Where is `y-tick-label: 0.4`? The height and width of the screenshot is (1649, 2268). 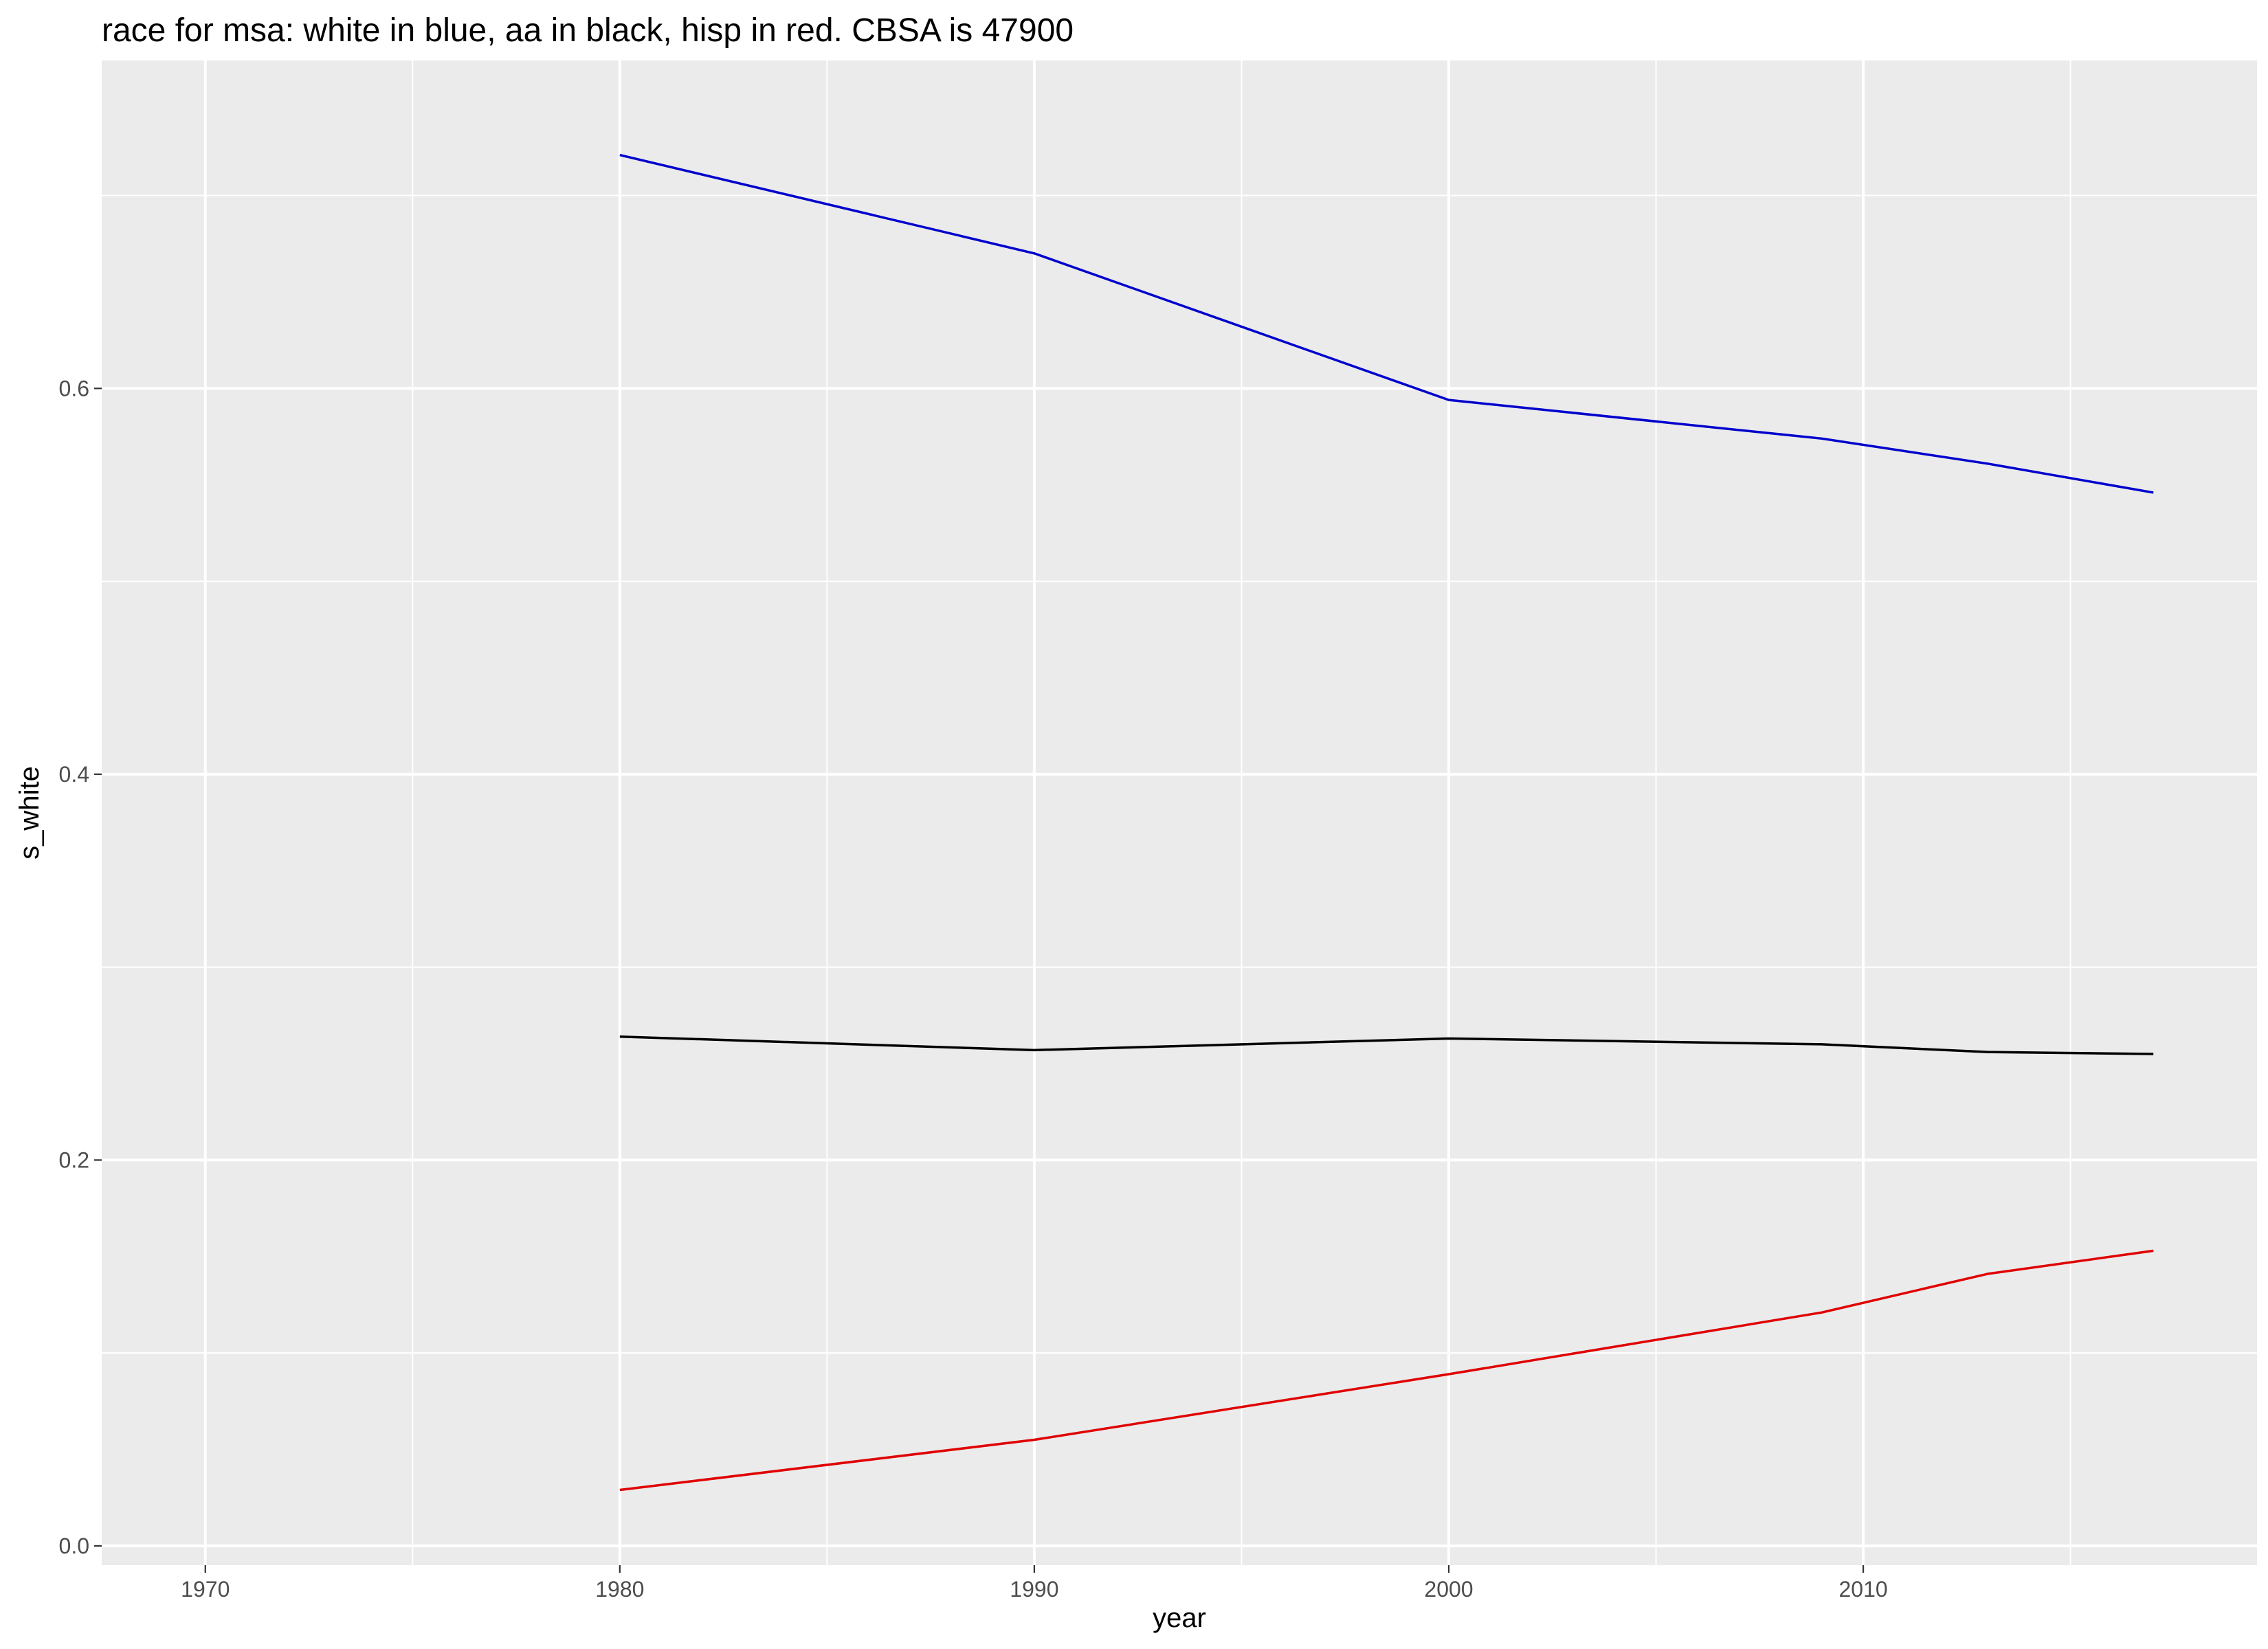
y-tick-label: 0.4 is located at coordinates (74, 775).